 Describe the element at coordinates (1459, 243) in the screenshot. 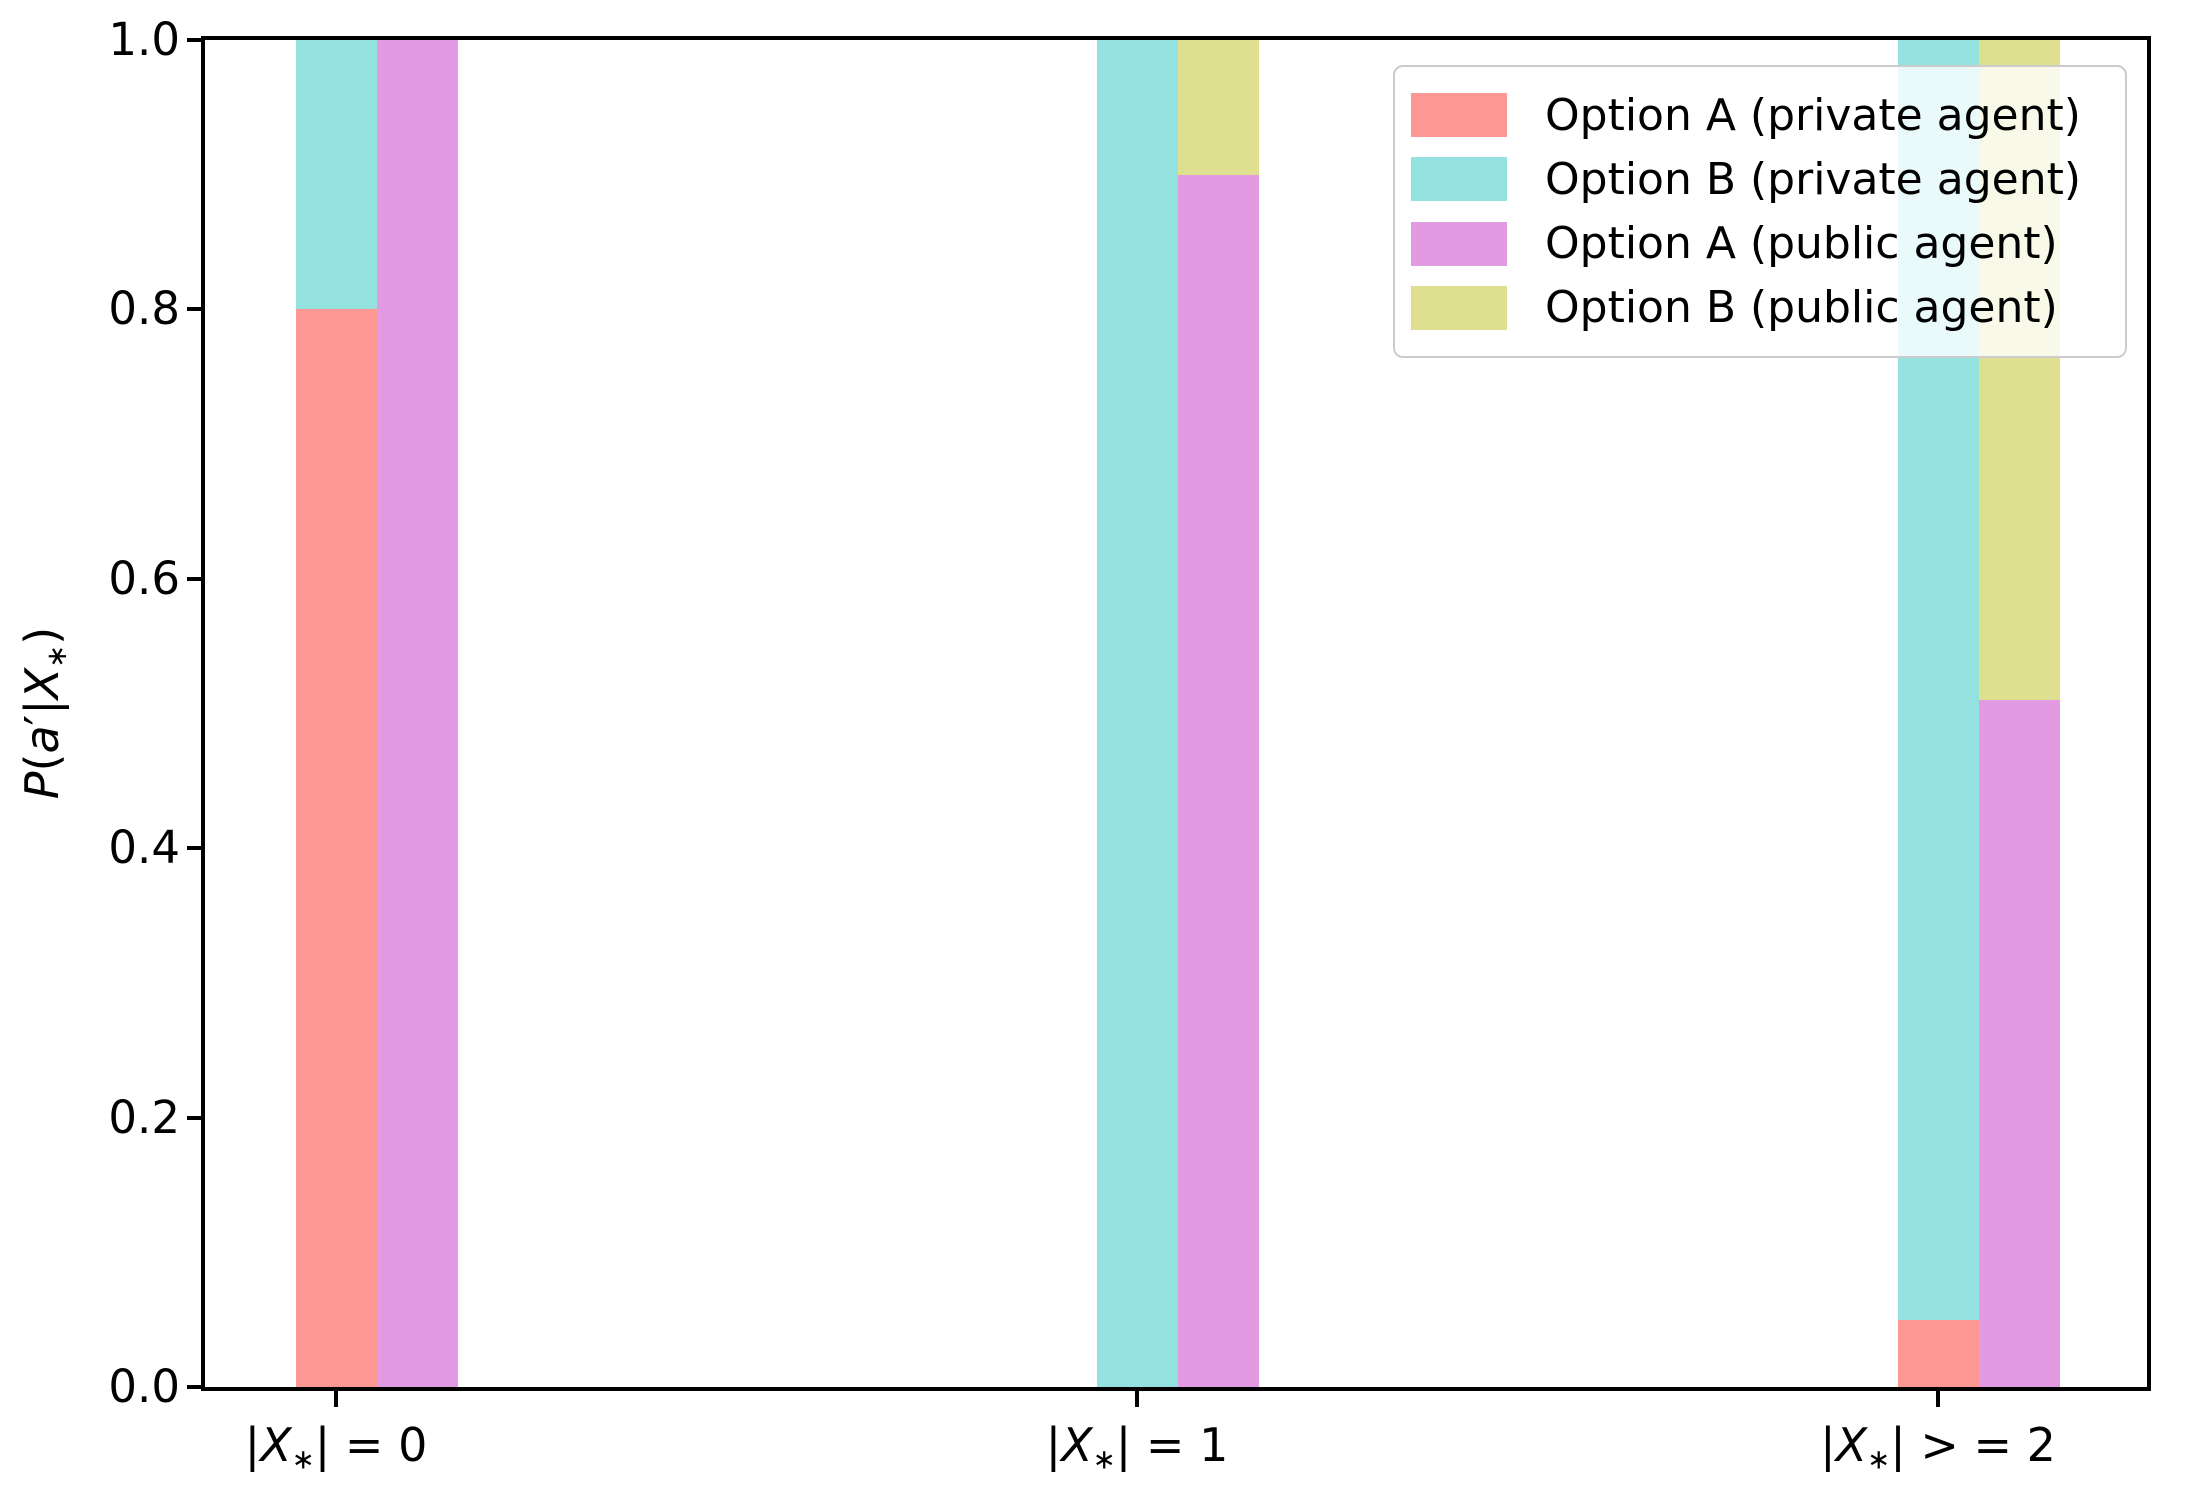

I see `legend-swatch-option-a-public` at that location.